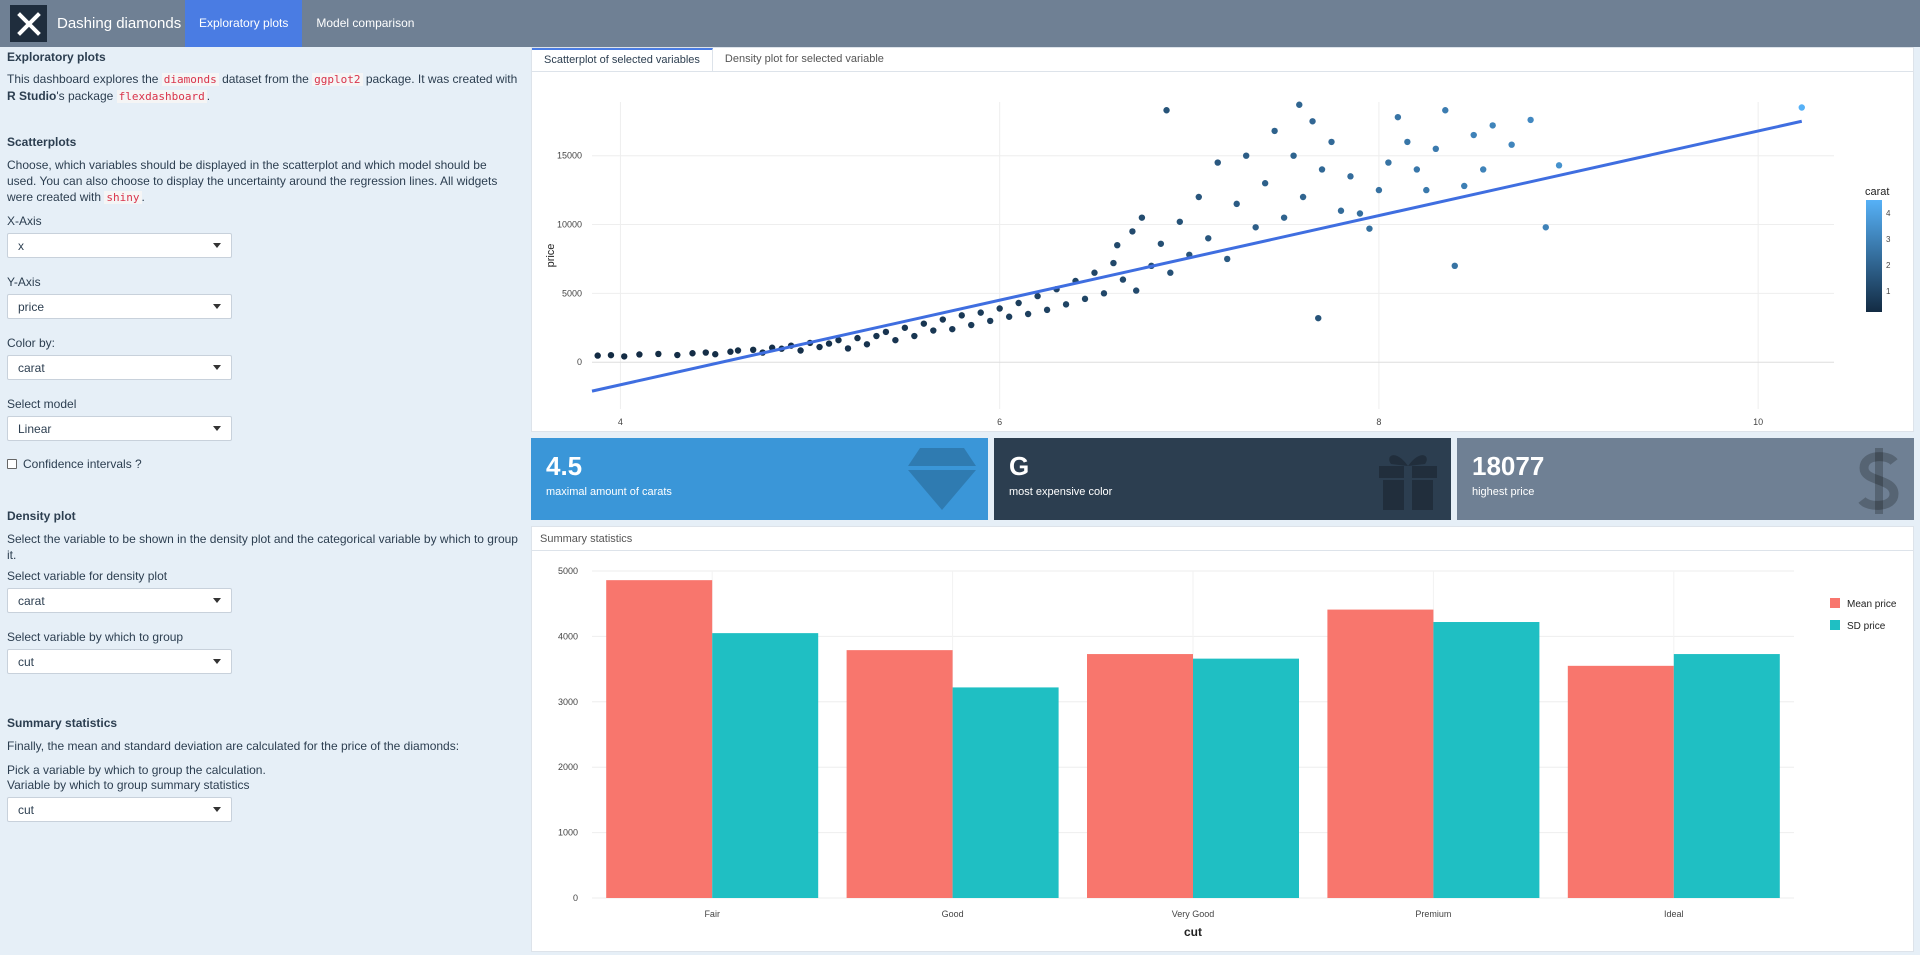 The width and height of the screenshot is (1920, 955). I want to click on y-axis-value: price, so click(31, 306).